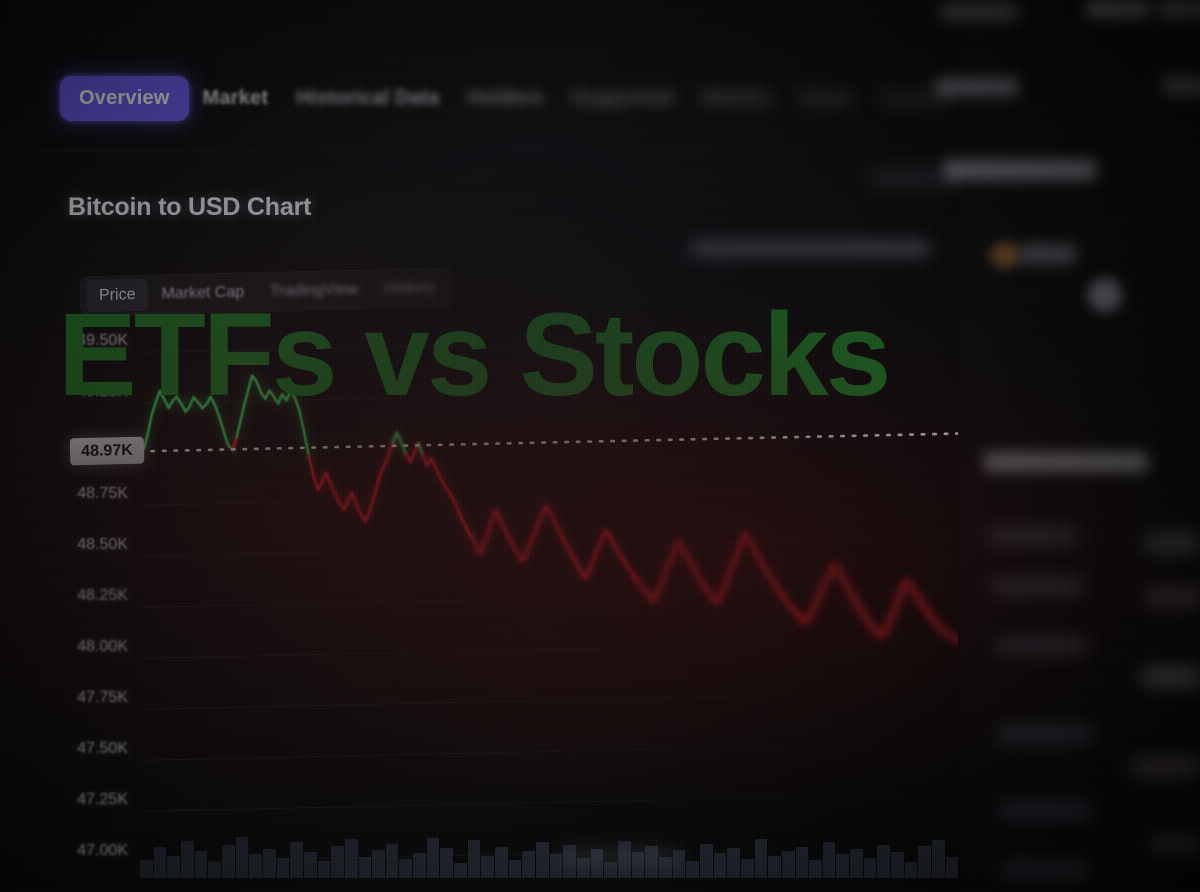  Describe the element at coordinates (102, 799) in the screenshot. I see `y-axis-tick-label: 47.25K` at that location.